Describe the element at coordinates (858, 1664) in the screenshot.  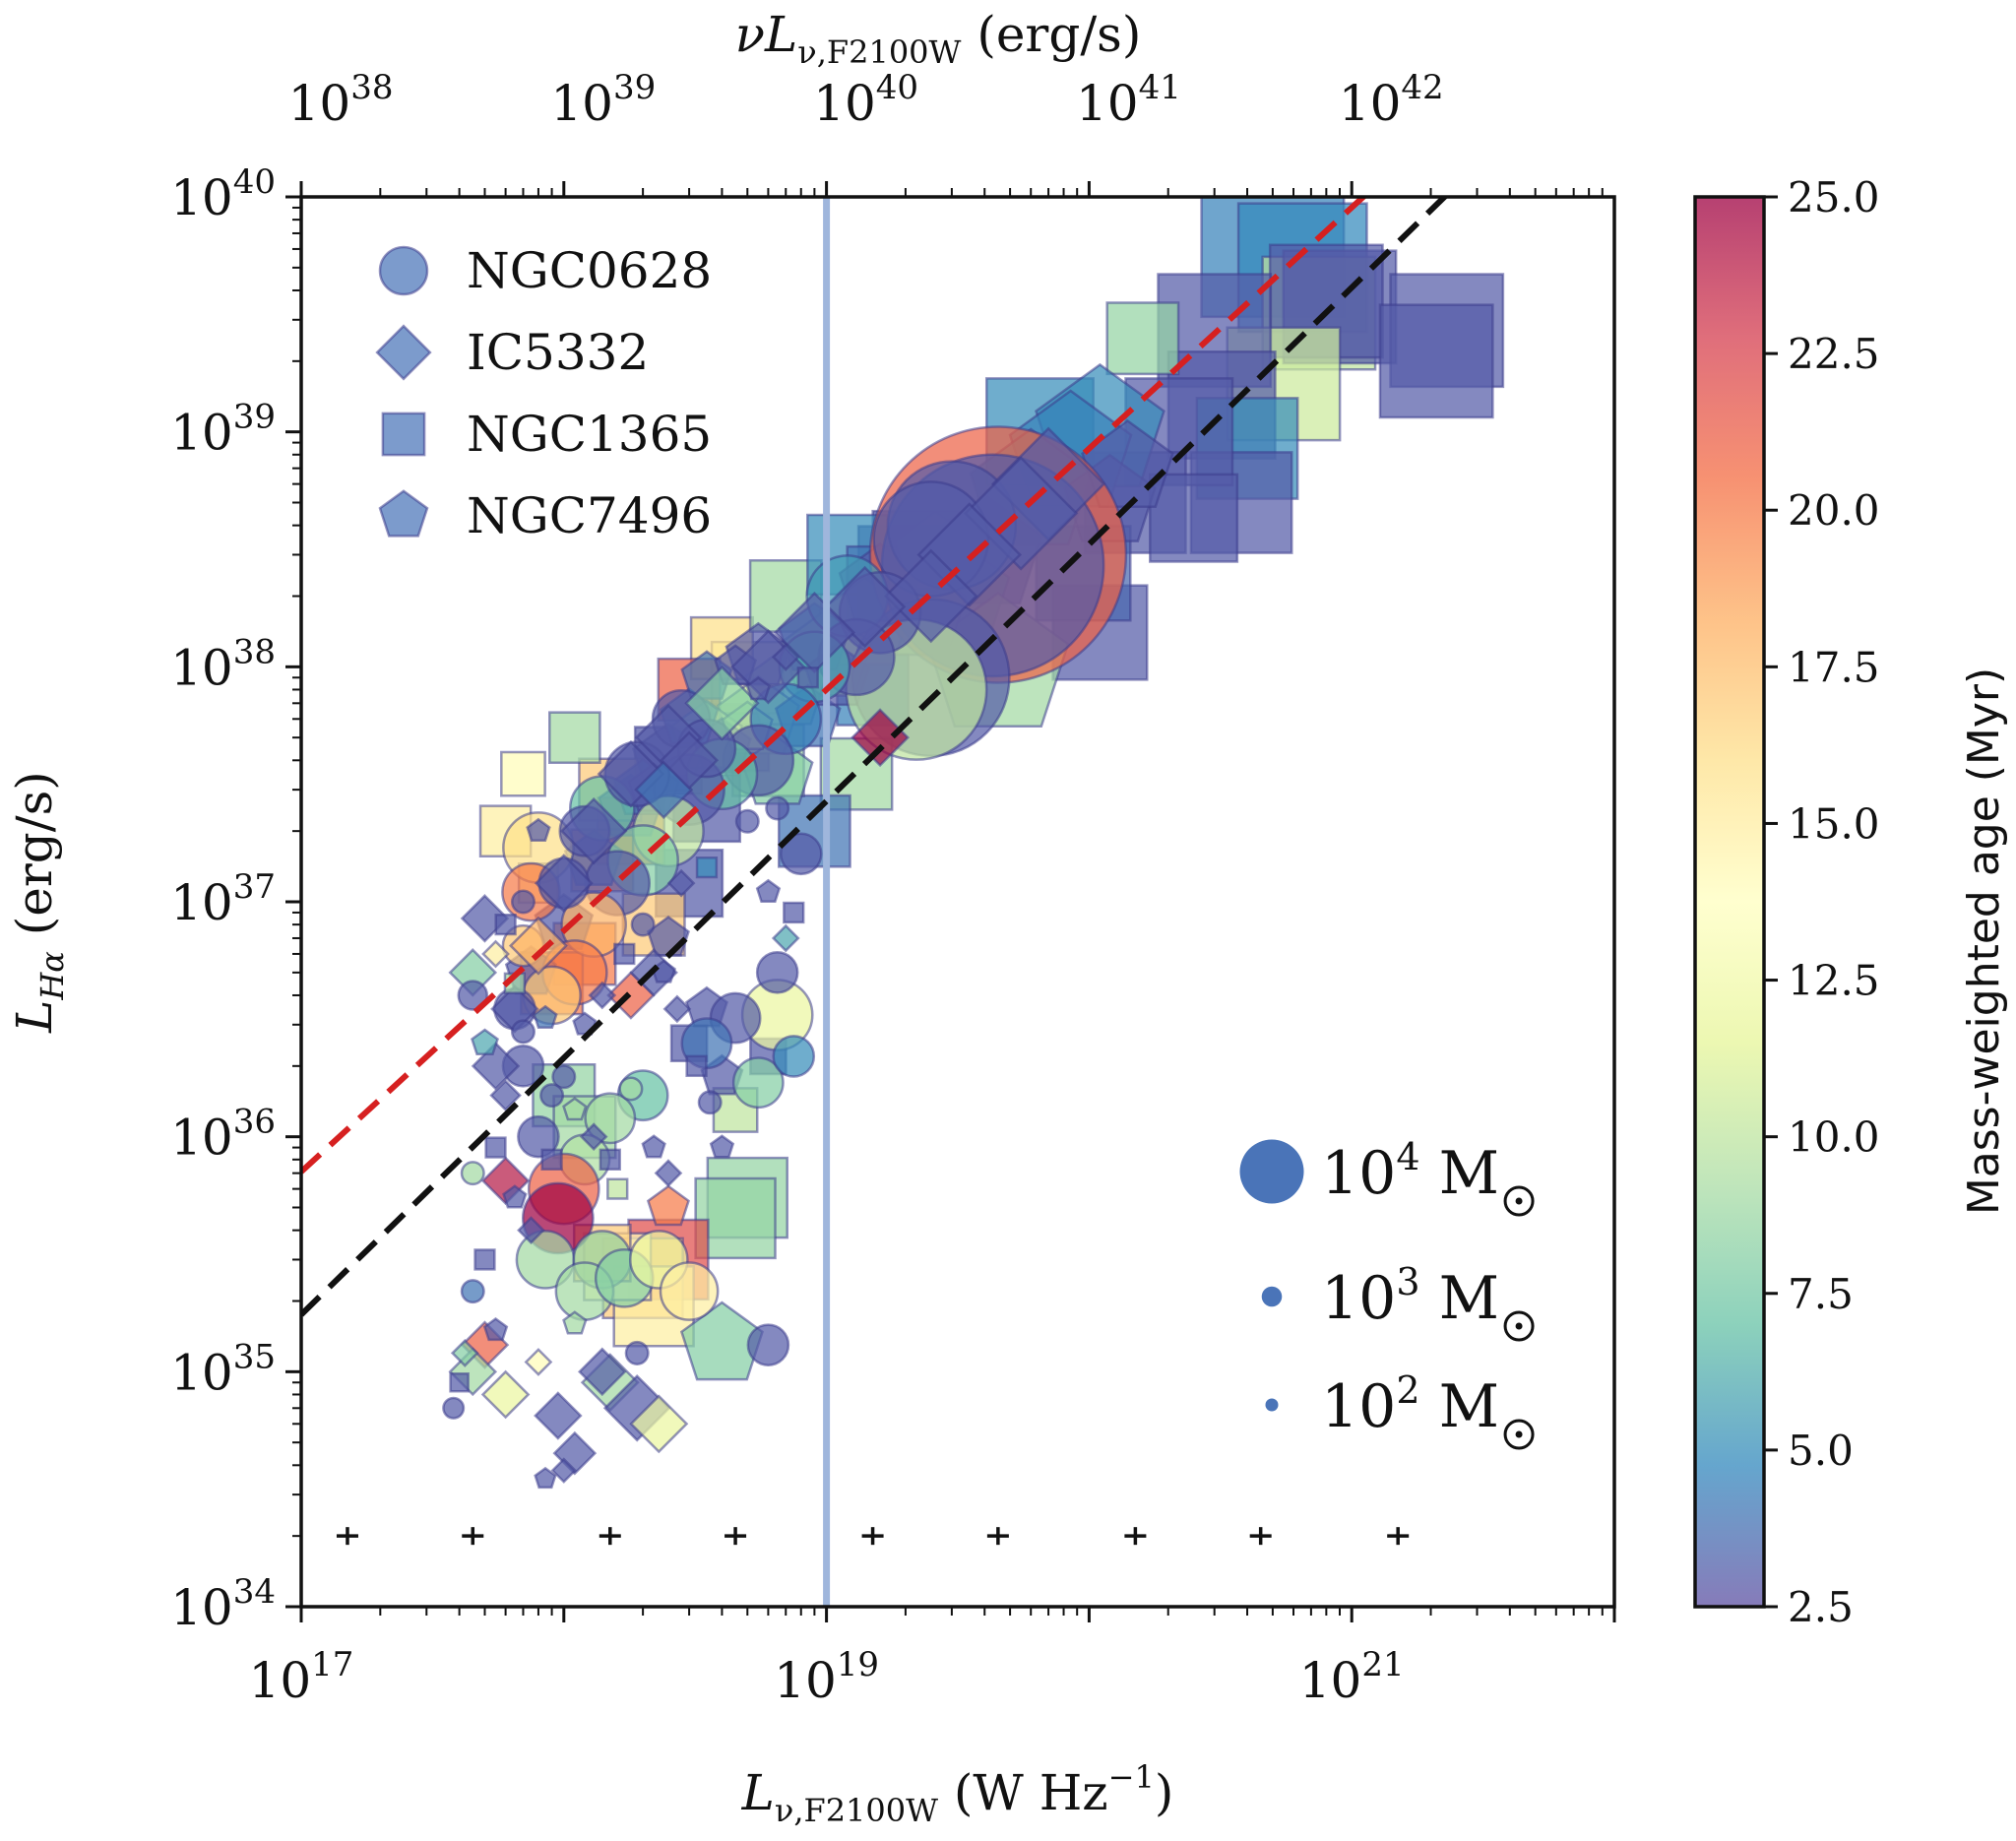
I see `tick-exp: 19` at that location.